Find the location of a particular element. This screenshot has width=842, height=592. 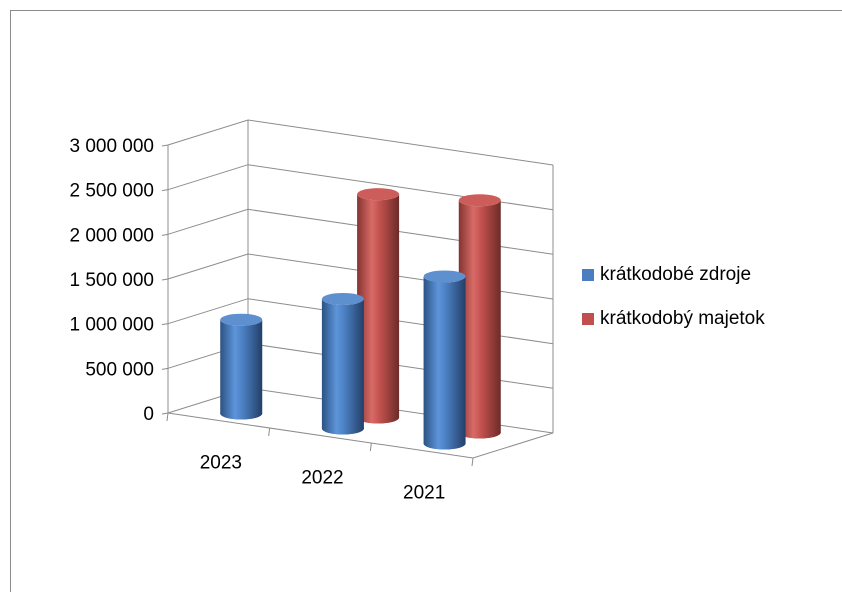

y-tick-label-3: 1 500 000 is located at coordinates (111, 280).